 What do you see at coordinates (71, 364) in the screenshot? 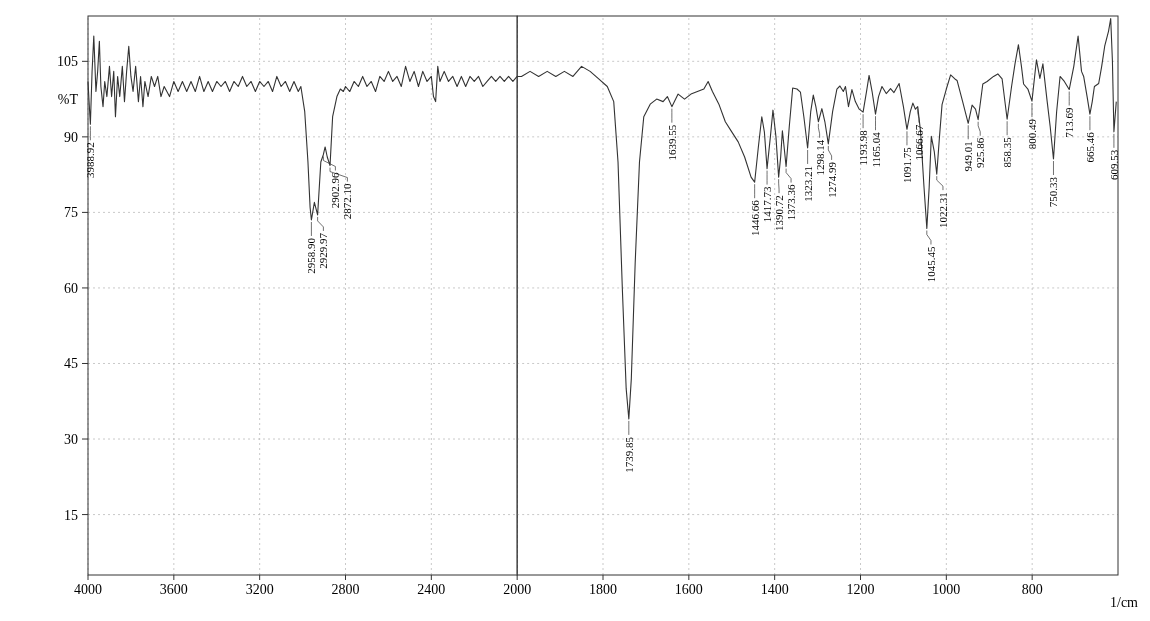
I see `y-tick-label: 45` at bounding box center [71, 364].